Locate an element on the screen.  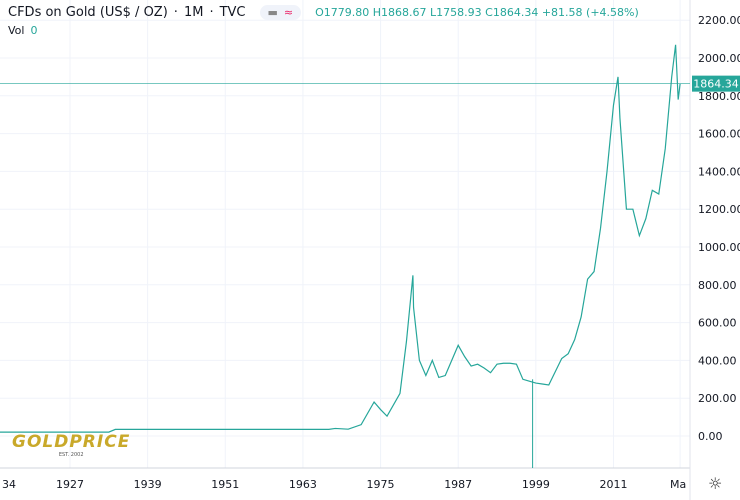
close-value: C1864.34 is located at coordinates (512, 12).